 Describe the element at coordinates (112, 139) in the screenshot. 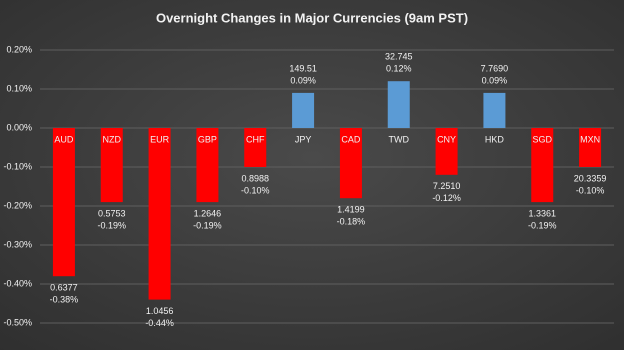

I see `x-tick-label: NZD` at that location.